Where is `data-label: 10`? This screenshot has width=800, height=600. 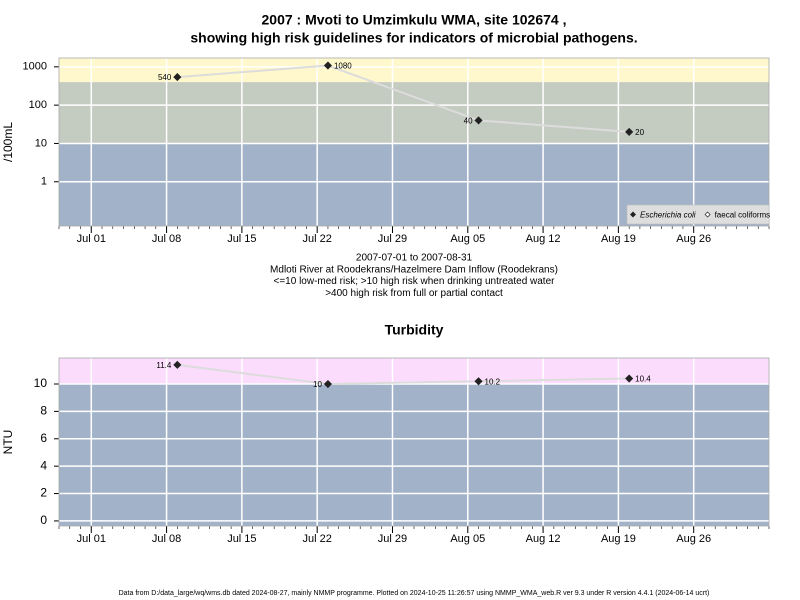 data-label: 10 is located at coordinates (317, 384).